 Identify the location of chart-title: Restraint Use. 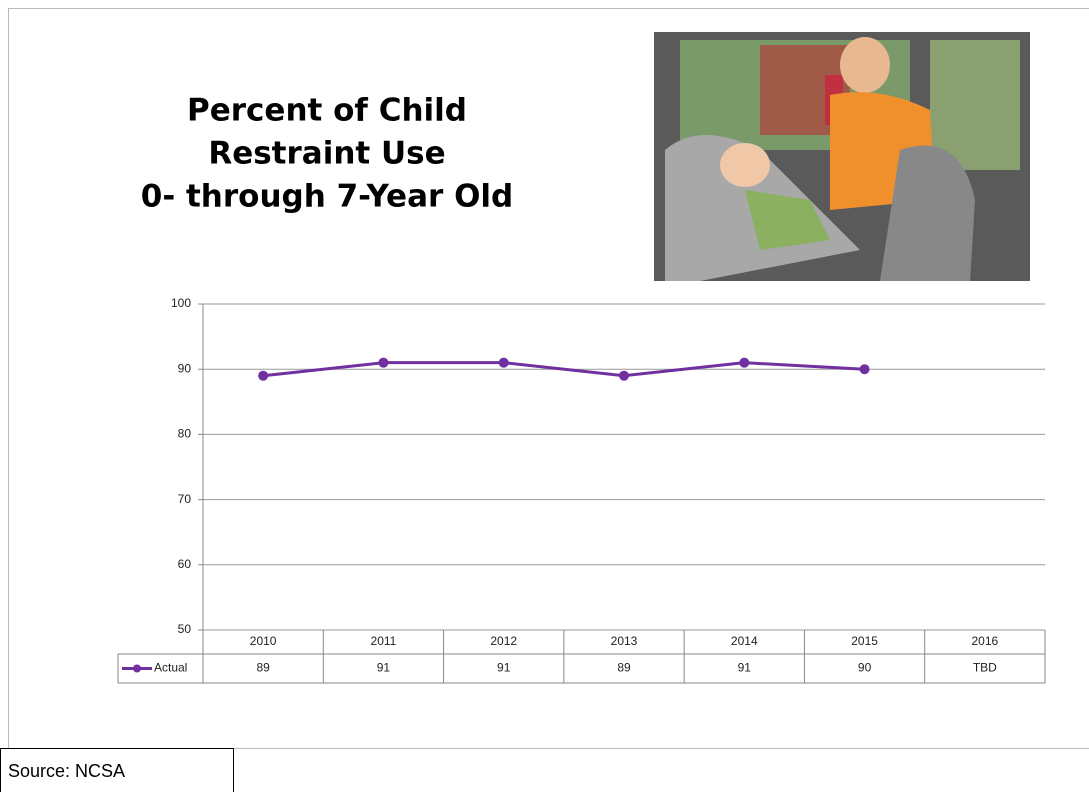
(326, 154).